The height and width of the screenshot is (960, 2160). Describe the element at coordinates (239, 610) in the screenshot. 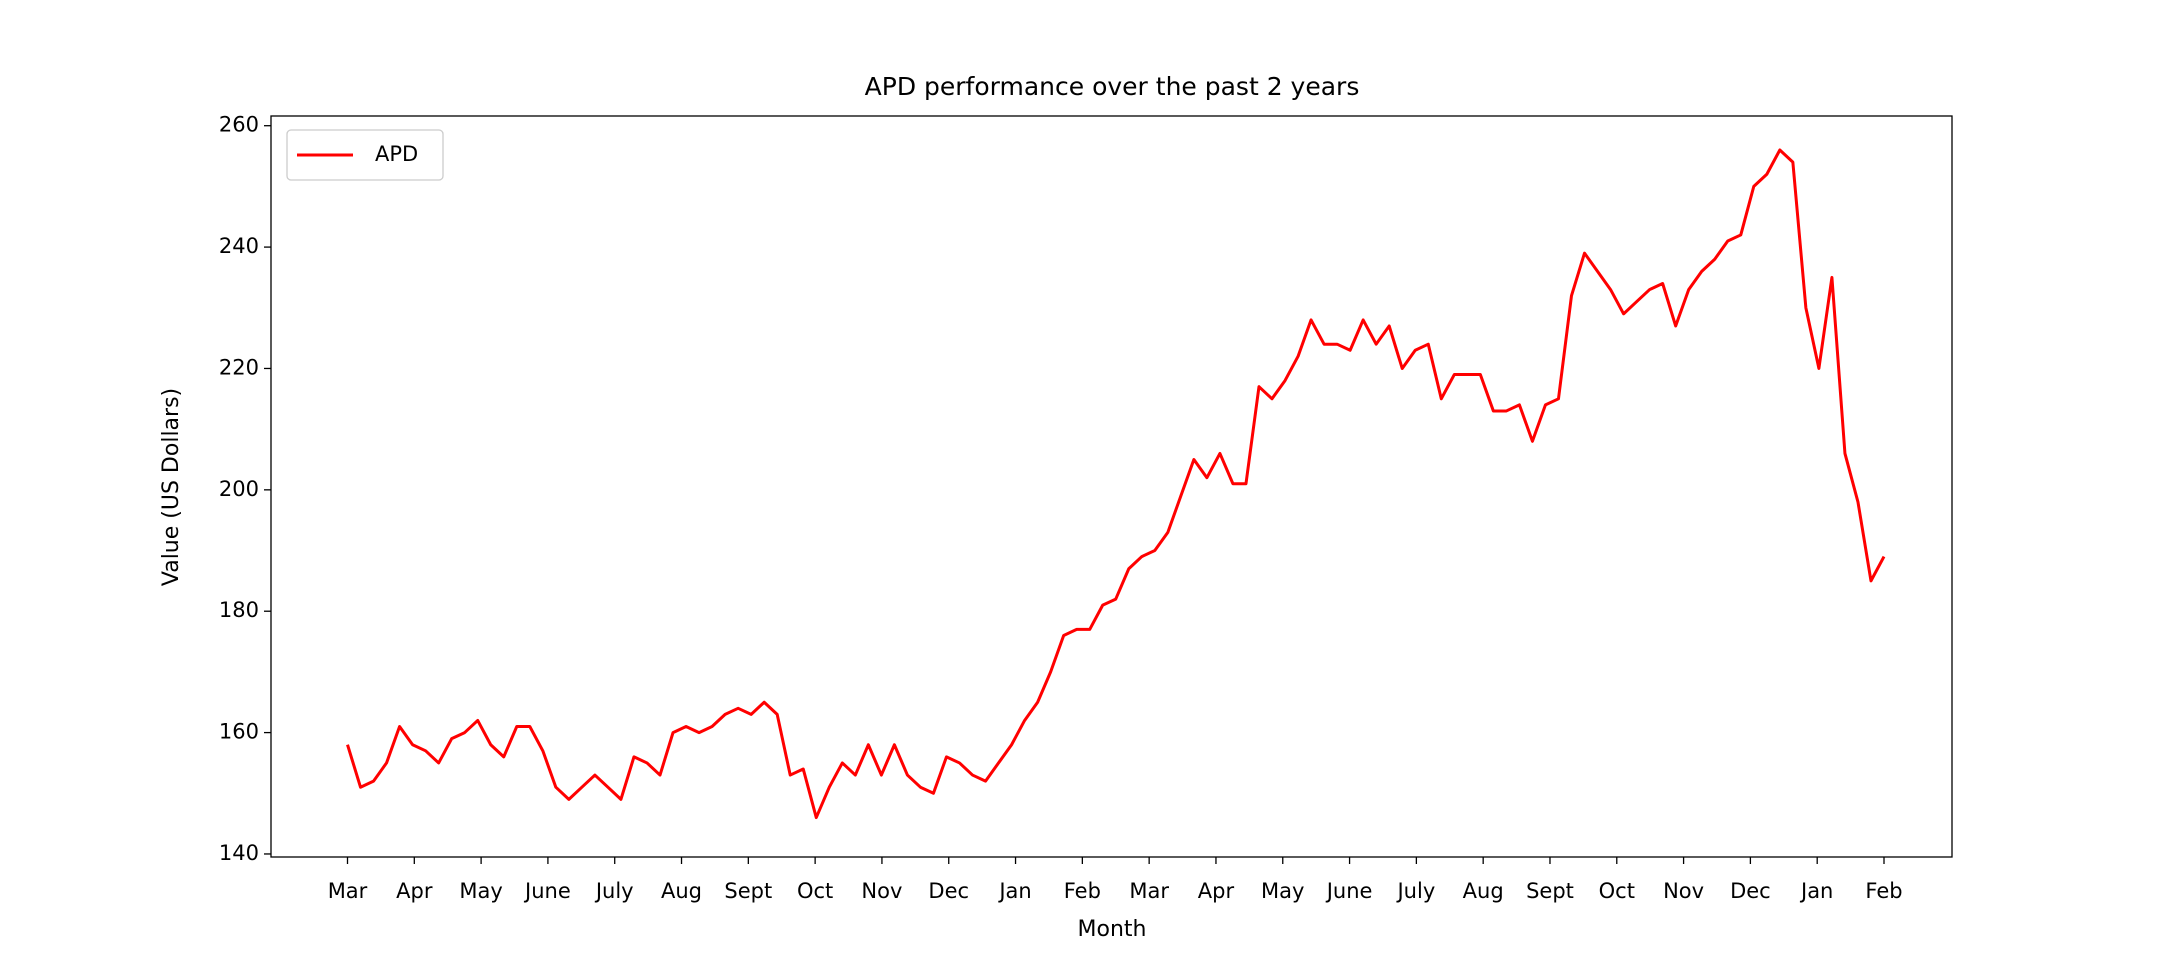

I see `y-tick-label: 180` at that location.